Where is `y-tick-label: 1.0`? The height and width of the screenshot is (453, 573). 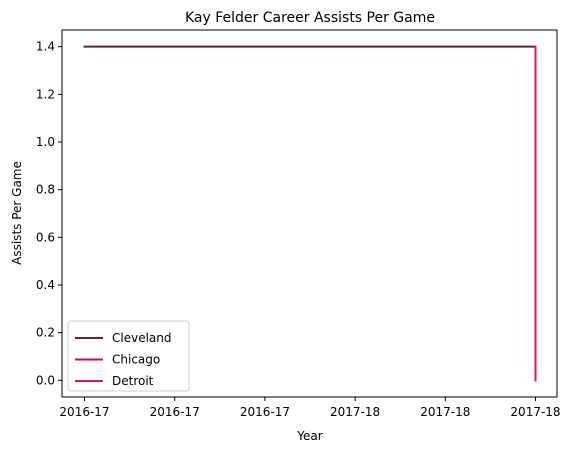 y-tick-label: 1.0 is located at coordinates (45, 142).